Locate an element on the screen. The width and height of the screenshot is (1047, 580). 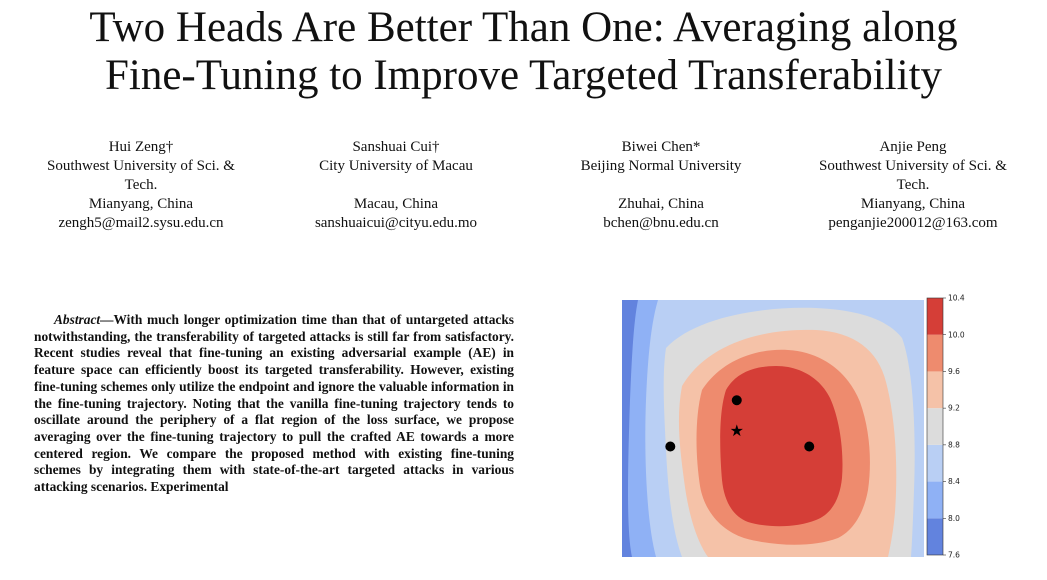
colorbar-tick-label: 8.0 is located at coordinates (954, 518).